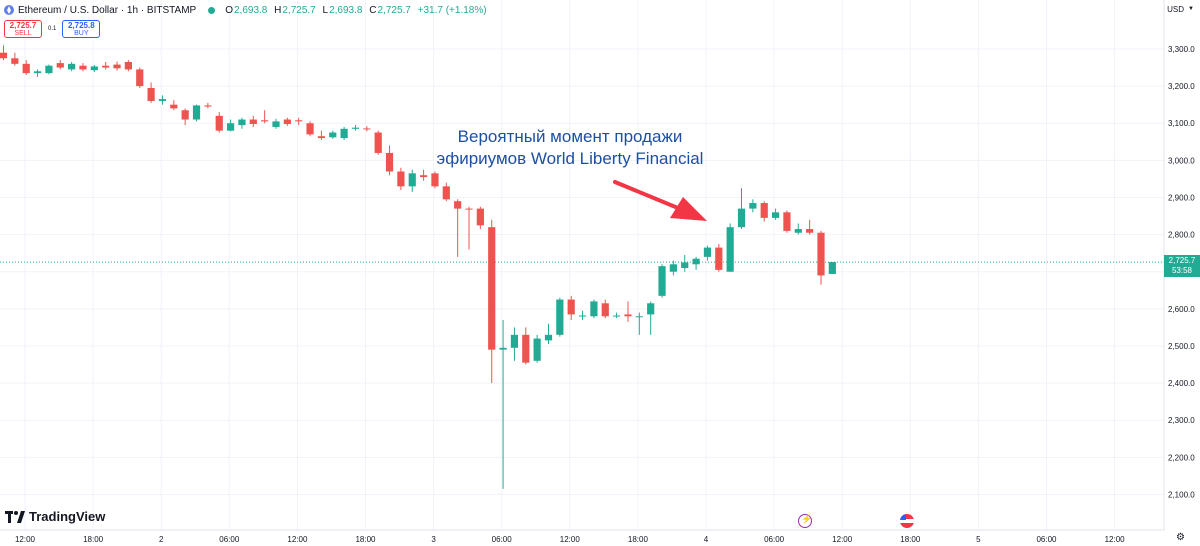  Describe the element at coordinates (161, 539) in the screenshot. I see `x-tick-label: 2` at that location.